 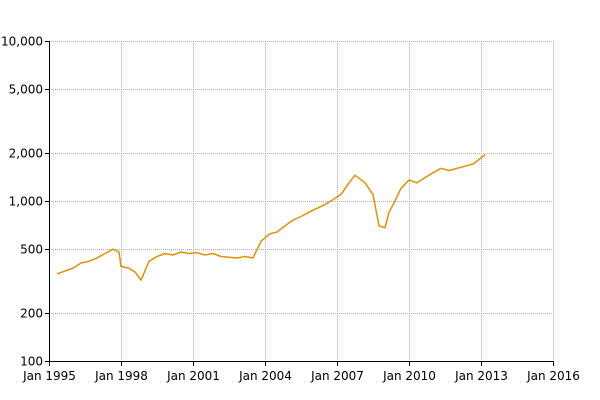 I want to click on x-tick-label: Jan 2004, so click(x=265, y=376).